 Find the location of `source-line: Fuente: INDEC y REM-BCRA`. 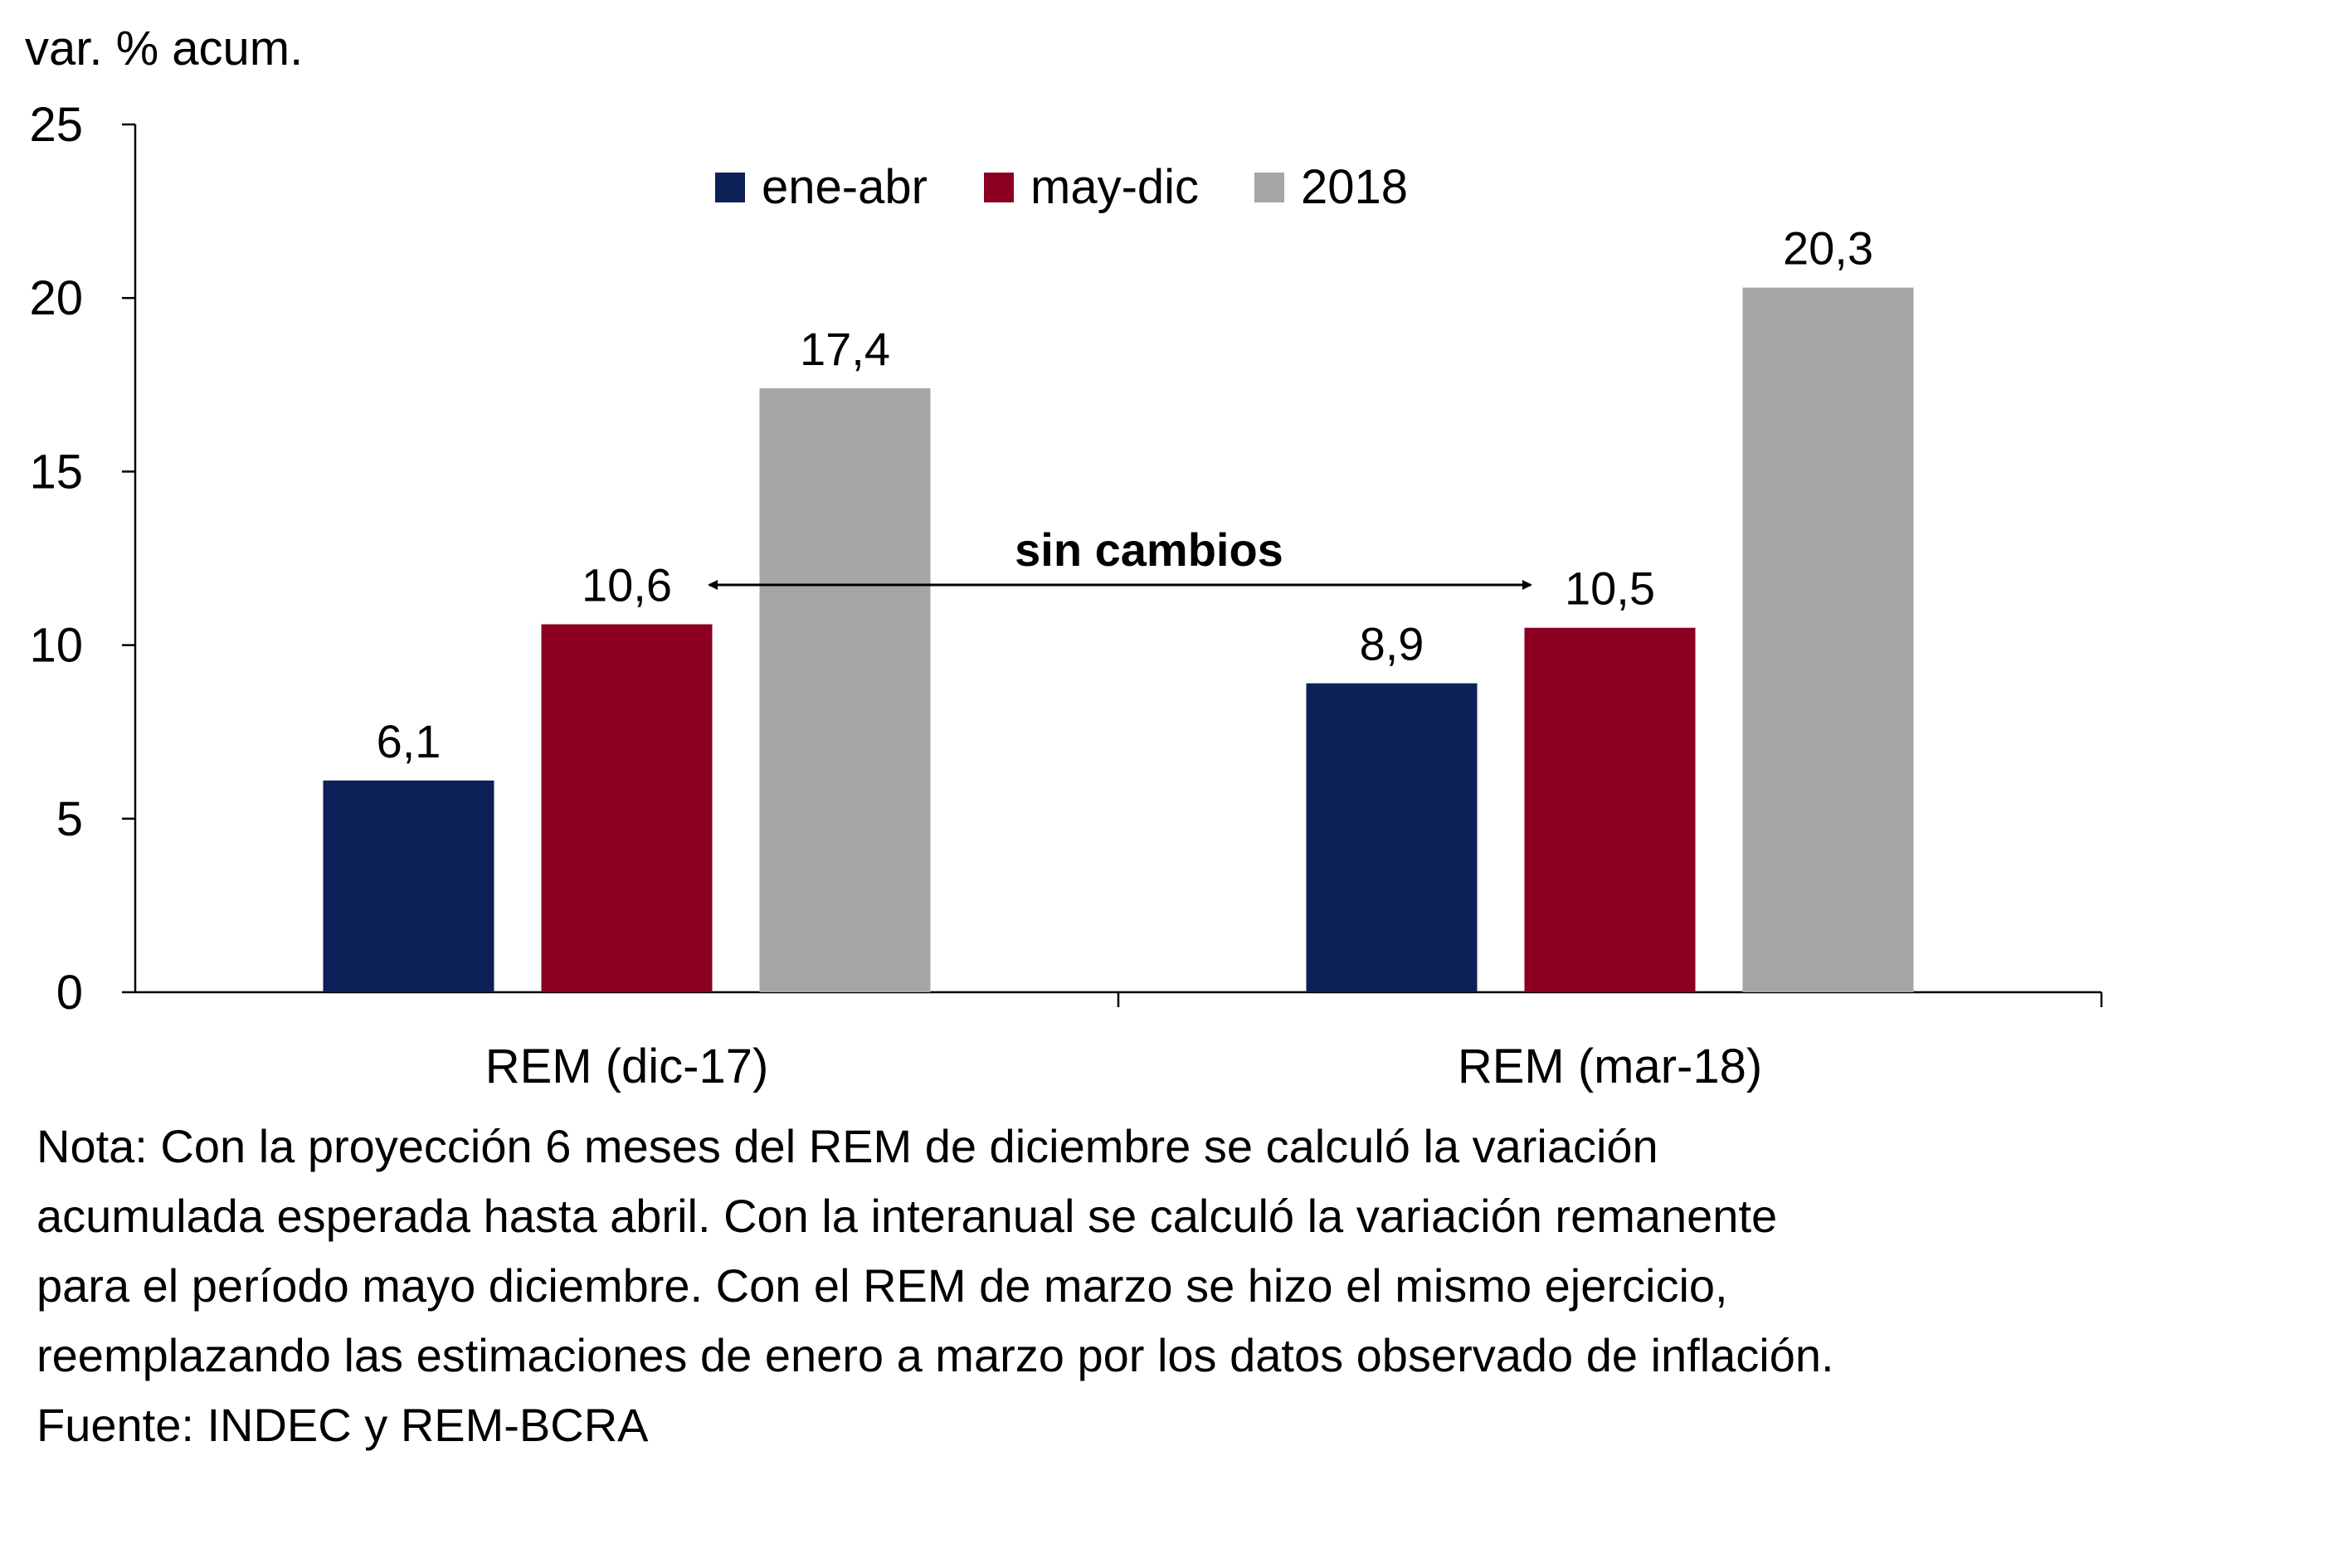

source-line: Fuente: INDEC y REM-BCRA is located at coordinates (343, 1425).